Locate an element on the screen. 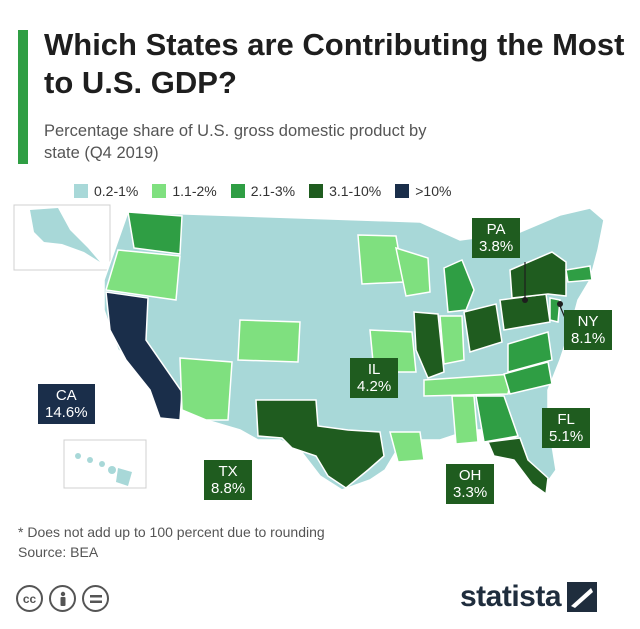  source-note: Source: BEA is located at coordinates (58, 552).